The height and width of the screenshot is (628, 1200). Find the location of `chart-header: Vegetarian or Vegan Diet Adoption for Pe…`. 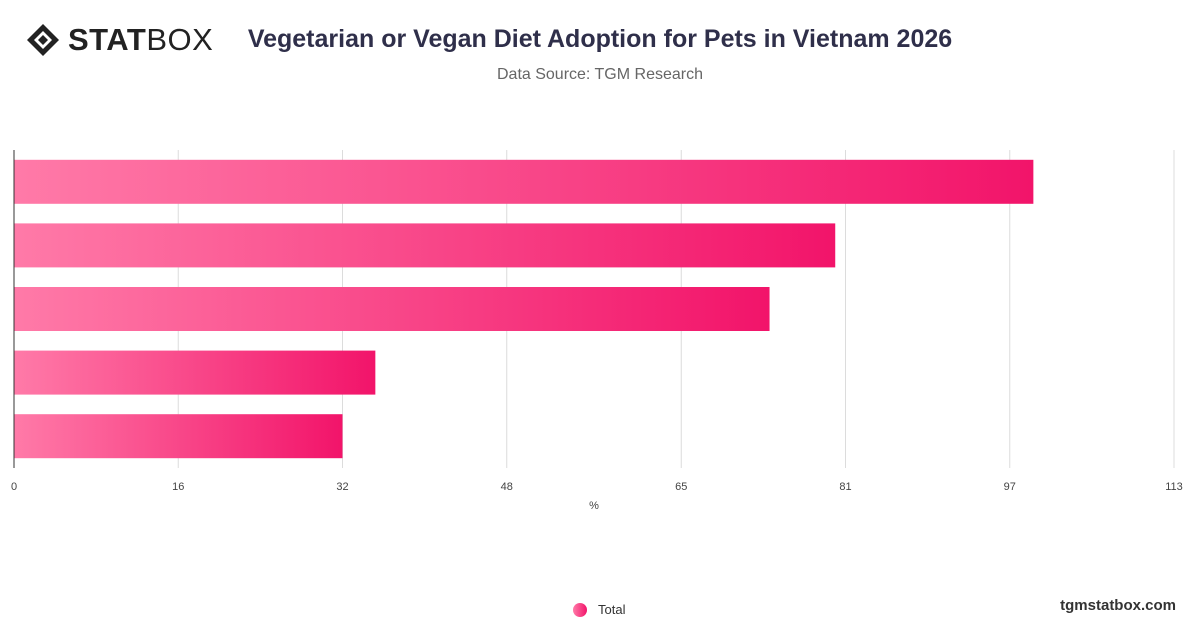

chart-header: Vegetarian or Vegan Diet Adoption for Pe… is located at coordinates (600, 54).